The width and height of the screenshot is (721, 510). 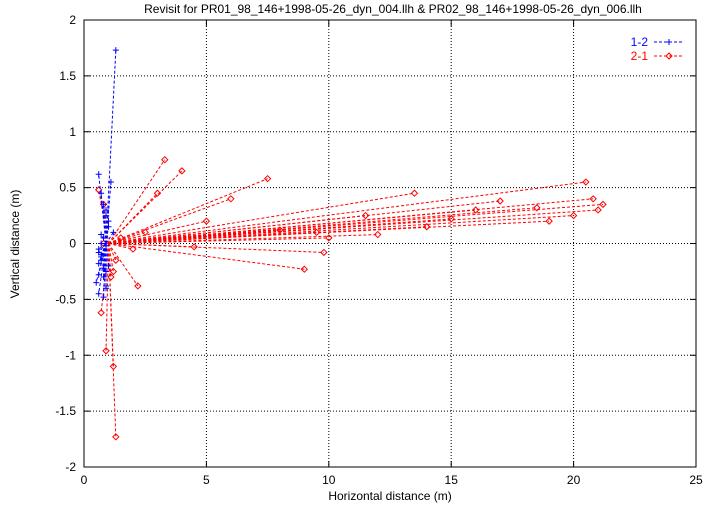 What do you see at coordinates (640, 56) in the screenshot?
I see `legend-label: 2-1` at bounding box center [640, 56].